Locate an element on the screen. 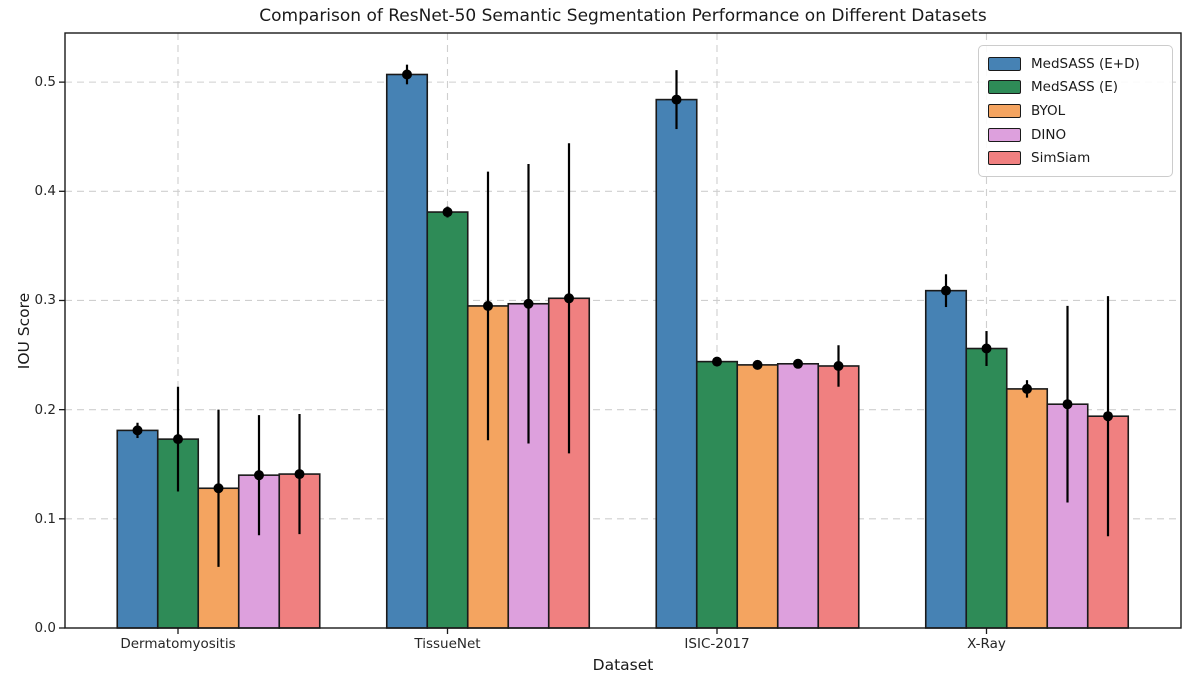 This screenshot has height=690, width=1189. mean-marker-medsass-e-x-ray is located at coordinates (986, 348).